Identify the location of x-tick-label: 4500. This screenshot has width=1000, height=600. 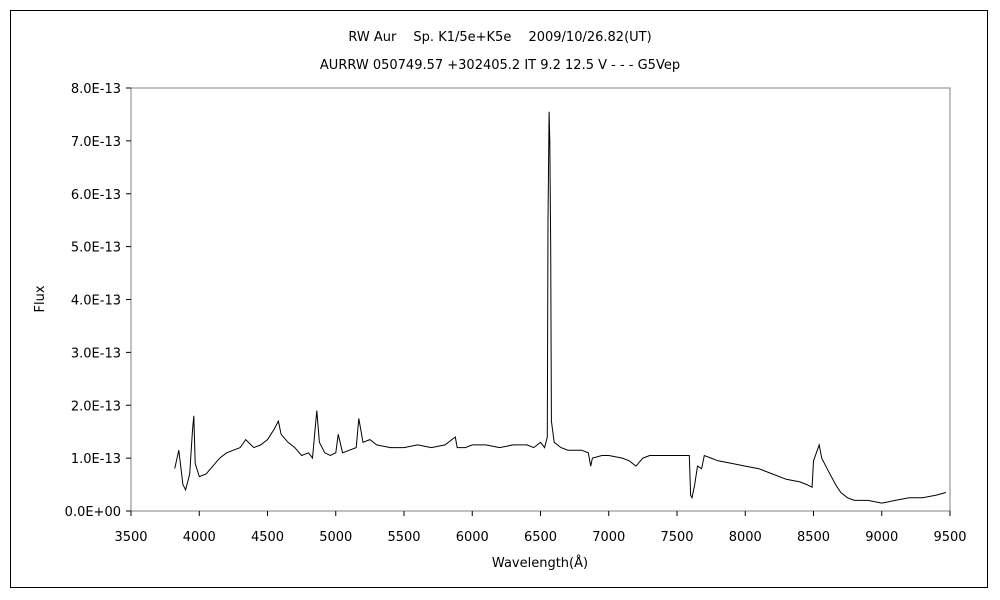
(267, 537).